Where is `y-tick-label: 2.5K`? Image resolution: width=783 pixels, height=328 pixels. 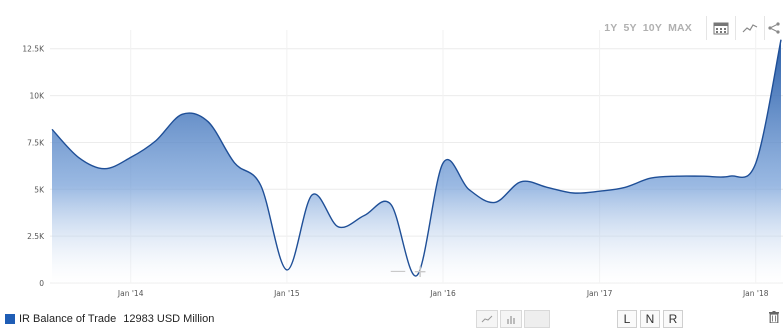 y-tick-label: 2.5K is located at coordinates (36, 236).